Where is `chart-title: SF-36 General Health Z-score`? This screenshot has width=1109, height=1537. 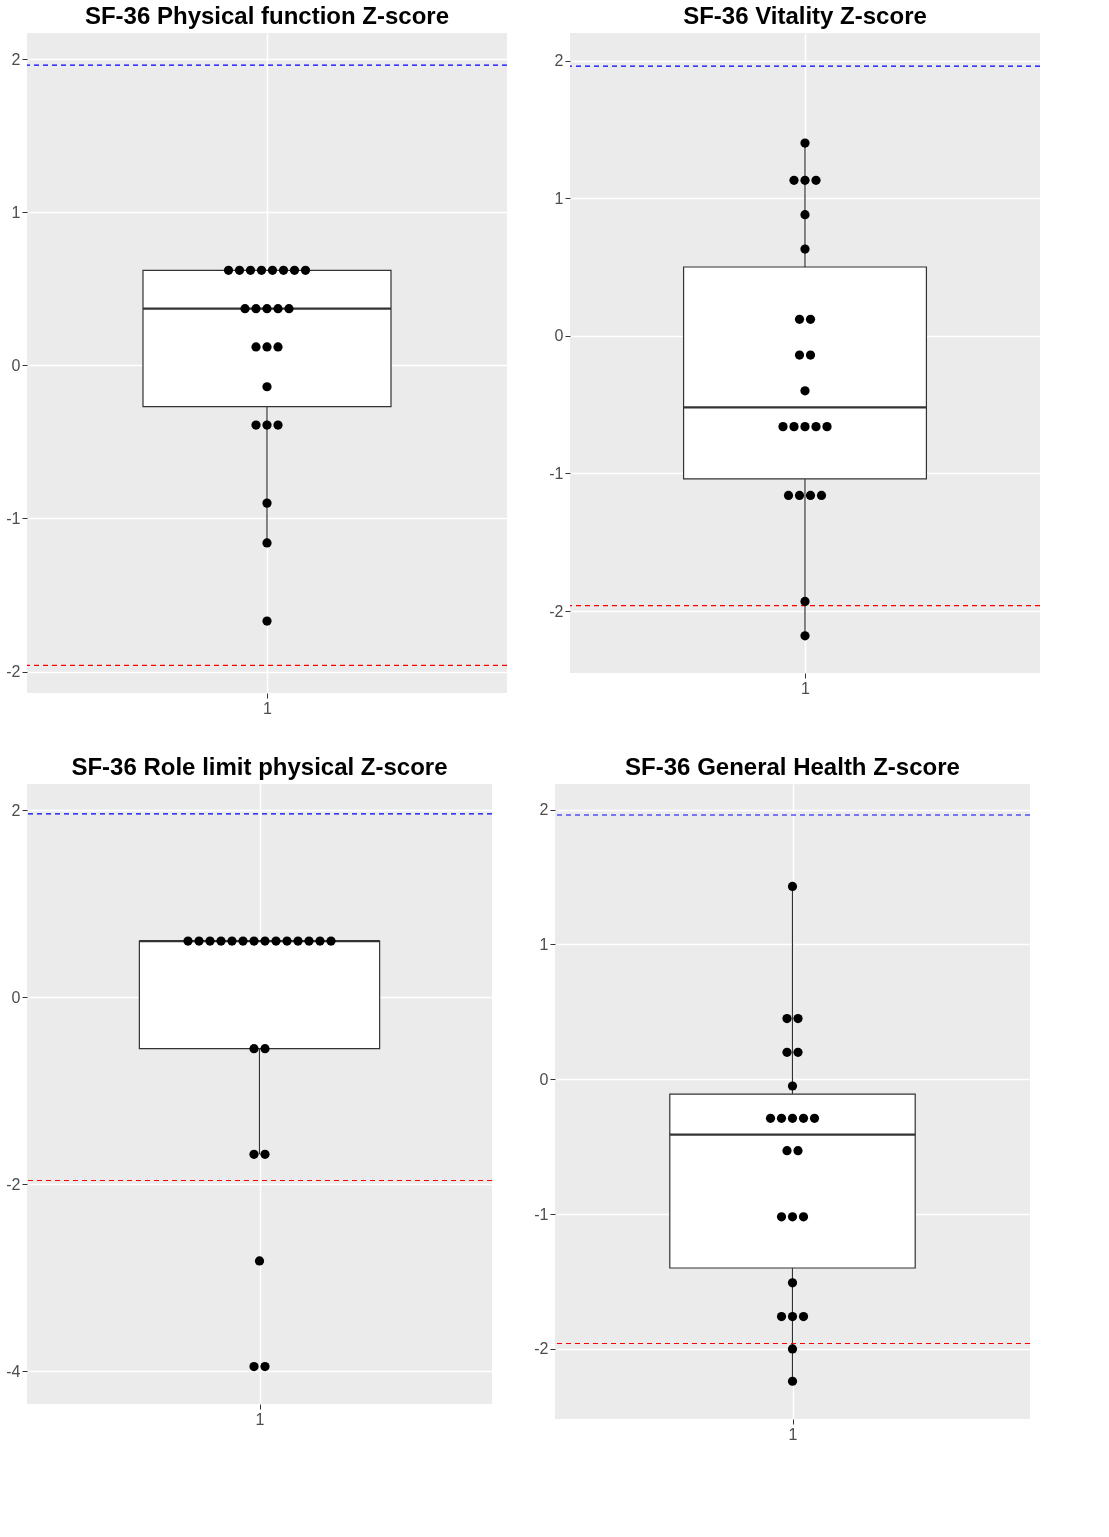 chart-title: SF-36 General Health Z-score is located at coordinates (792, 766).